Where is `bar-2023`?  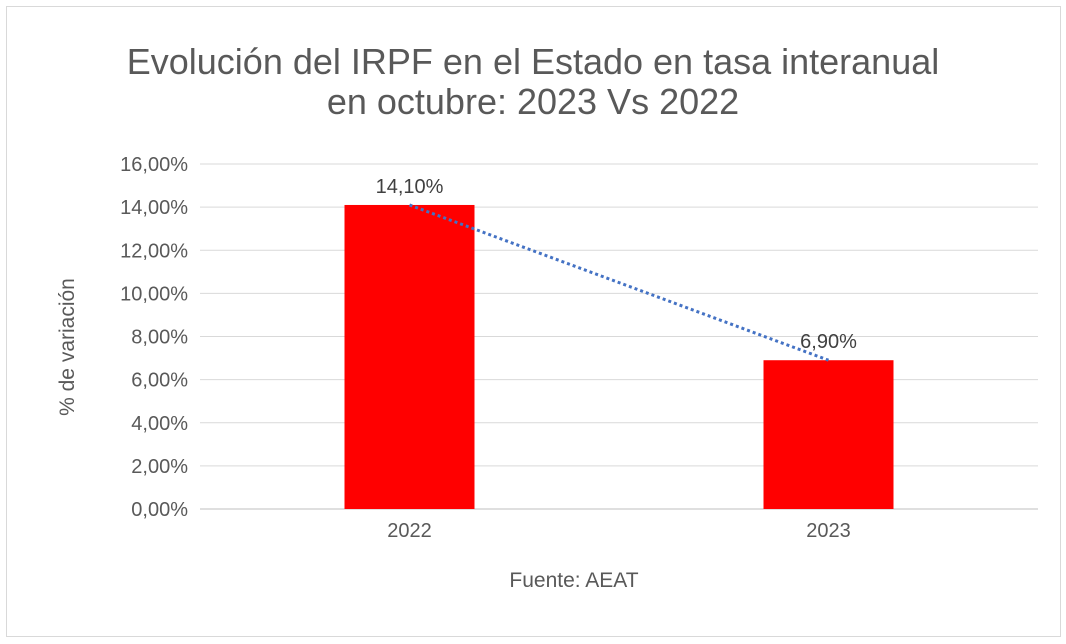
bar-2023 is located at coordinates (828, 434).